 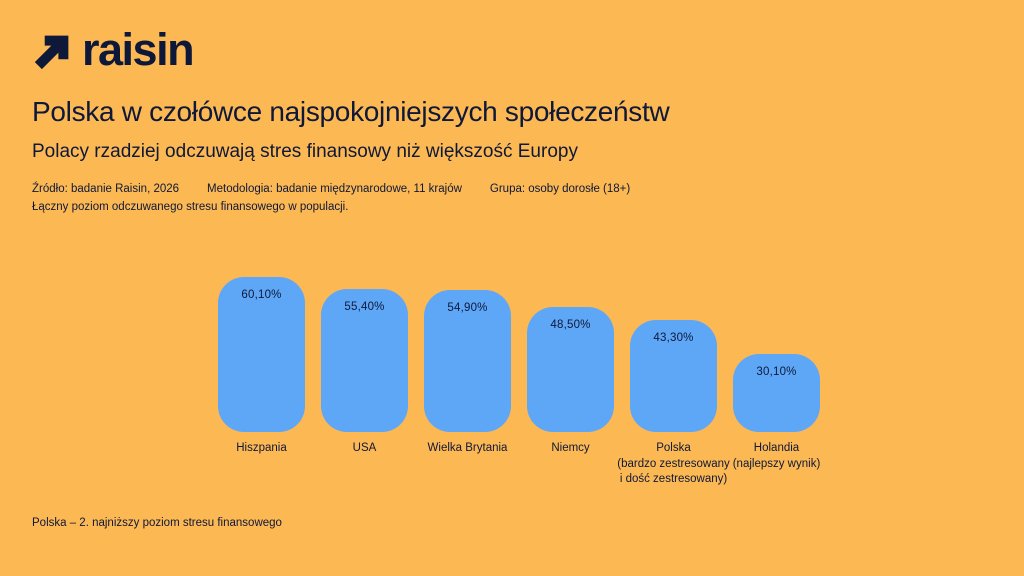 I want to click on bar: 48,50%, so click(x=570, y=369).